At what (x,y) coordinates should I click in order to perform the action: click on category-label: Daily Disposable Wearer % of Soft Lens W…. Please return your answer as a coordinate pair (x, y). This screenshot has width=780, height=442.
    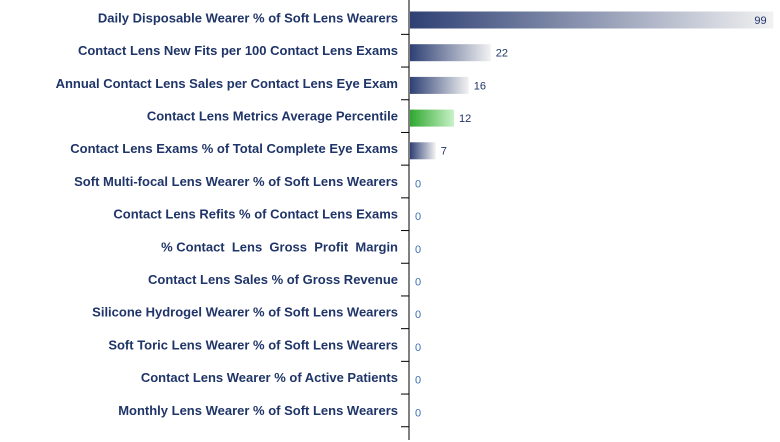
    Looking at the image, I should click on (248, 17).